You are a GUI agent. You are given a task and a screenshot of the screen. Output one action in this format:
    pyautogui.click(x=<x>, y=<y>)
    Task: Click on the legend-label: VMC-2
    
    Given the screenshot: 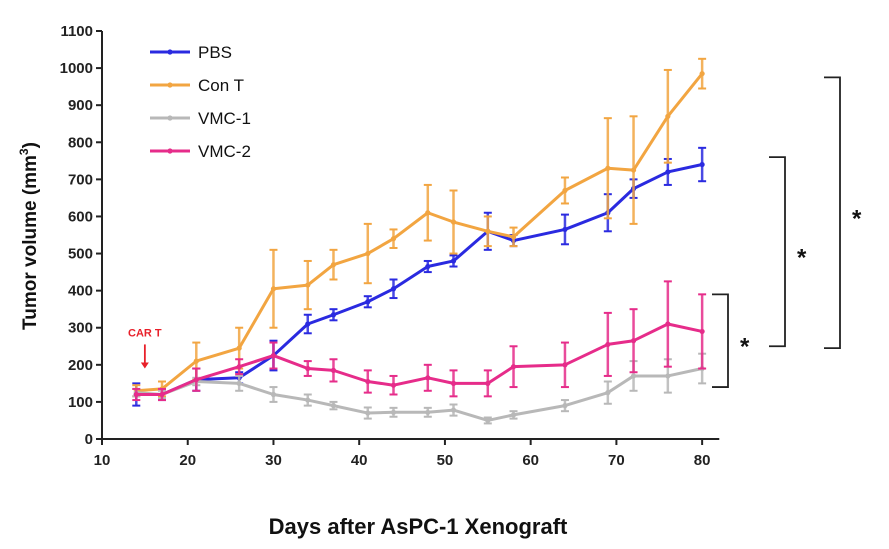 What is the action you would take?
    pyautogui.click(x=224, y=151)
    